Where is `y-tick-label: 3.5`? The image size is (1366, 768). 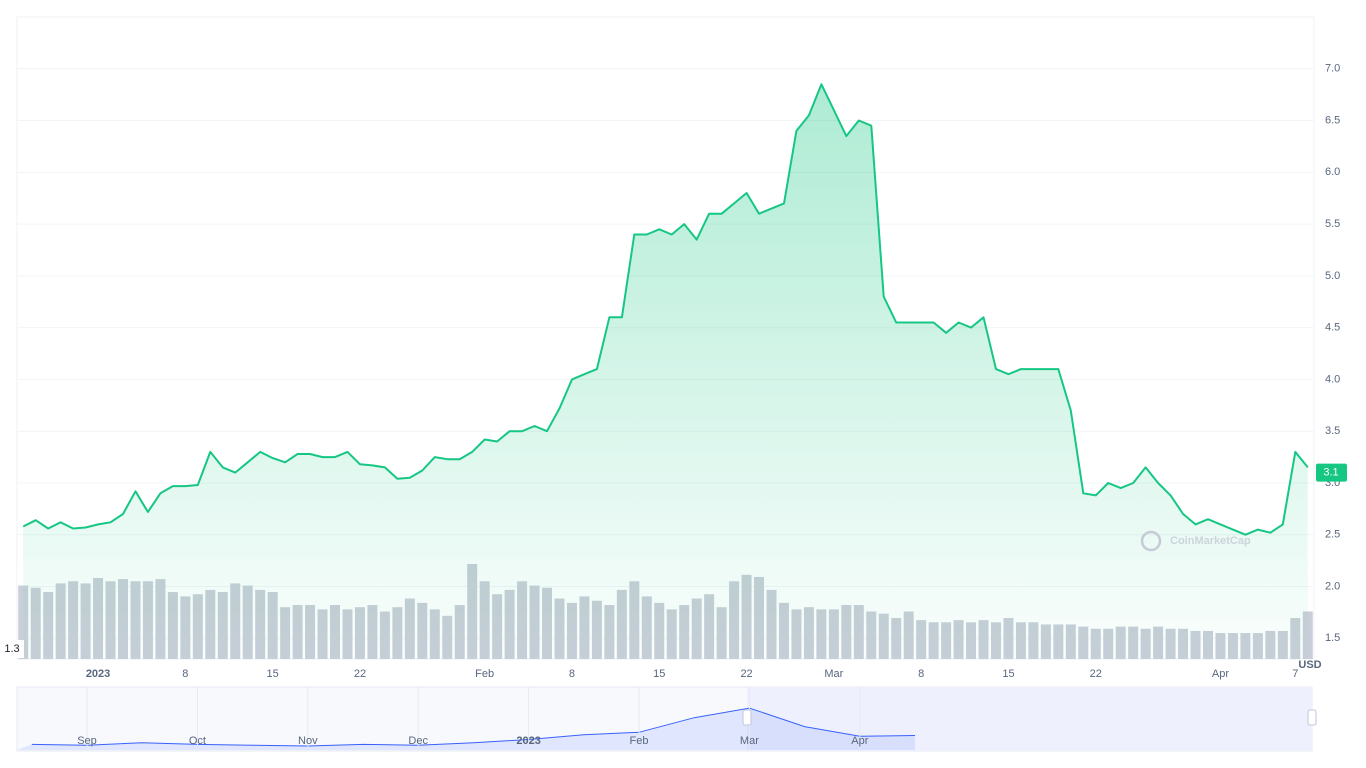 y-tick-label: 3.5 is located at coordinates (1332, 431).